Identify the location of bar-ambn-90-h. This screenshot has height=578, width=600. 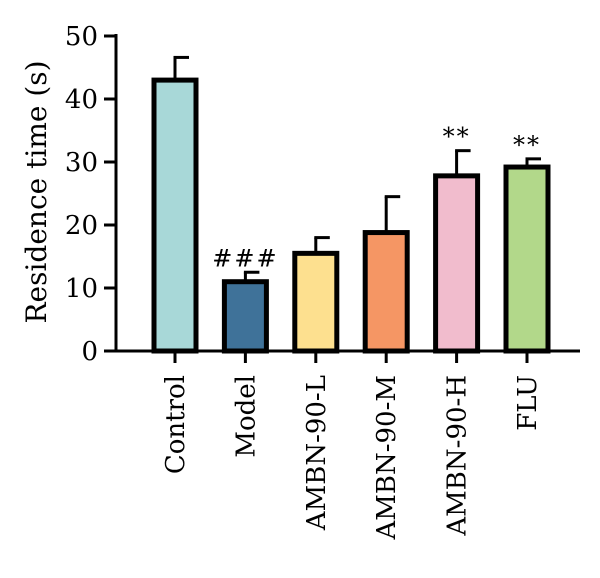
(457, 263).